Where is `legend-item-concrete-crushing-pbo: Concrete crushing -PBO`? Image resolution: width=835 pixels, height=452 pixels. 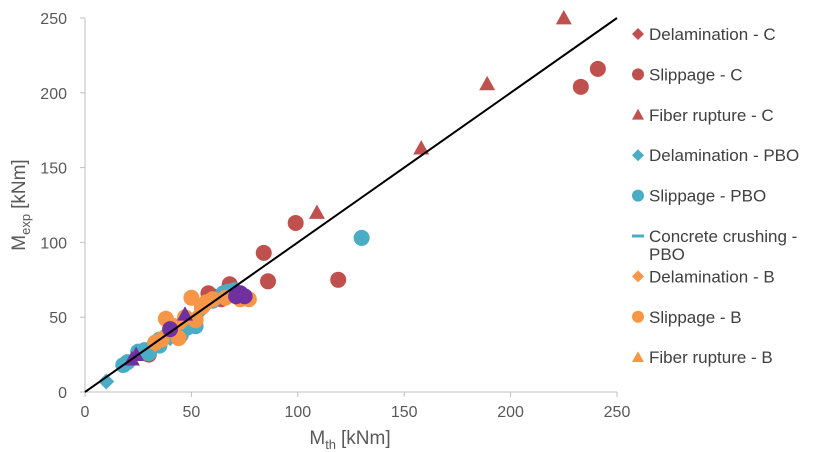
legend-item-concrete-crushing-pbo: Concrete crushing -PBO is located at coordinates (714, 245).